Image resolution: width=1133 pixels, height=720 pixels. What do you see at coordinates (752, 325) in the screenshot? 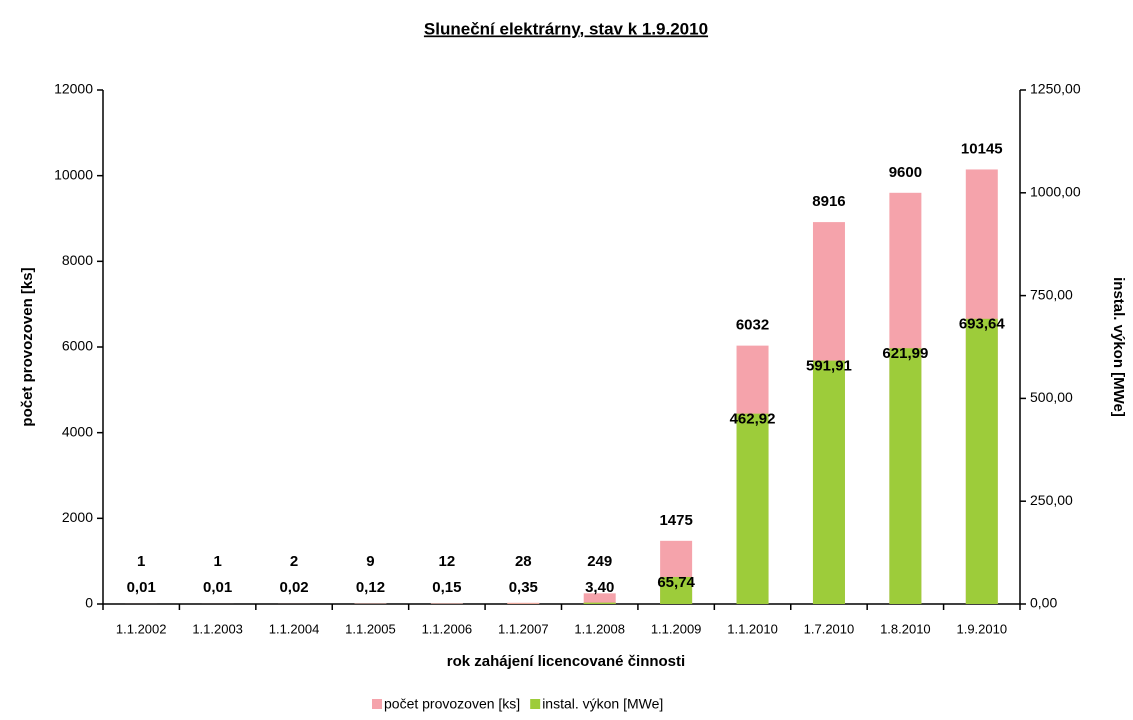
I see `data-label: 6032` at bounding box center [752, 325].